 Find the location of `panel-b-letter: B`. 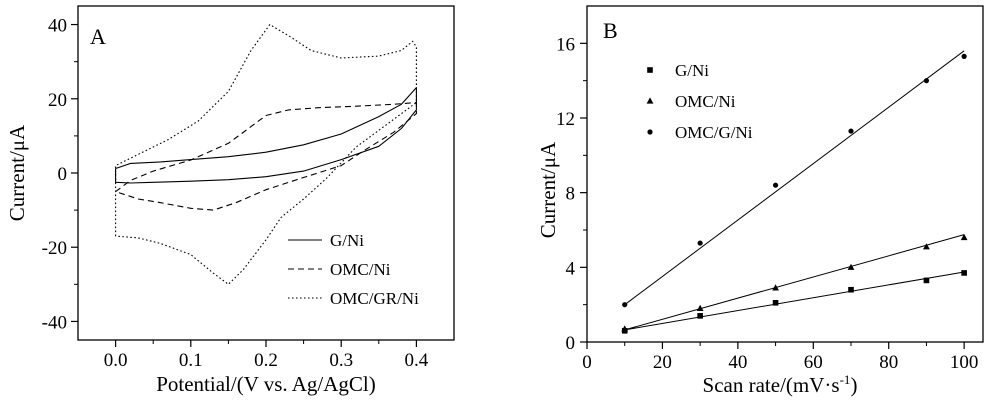

panel-b-letter: B is located at coordinates (610, 30).